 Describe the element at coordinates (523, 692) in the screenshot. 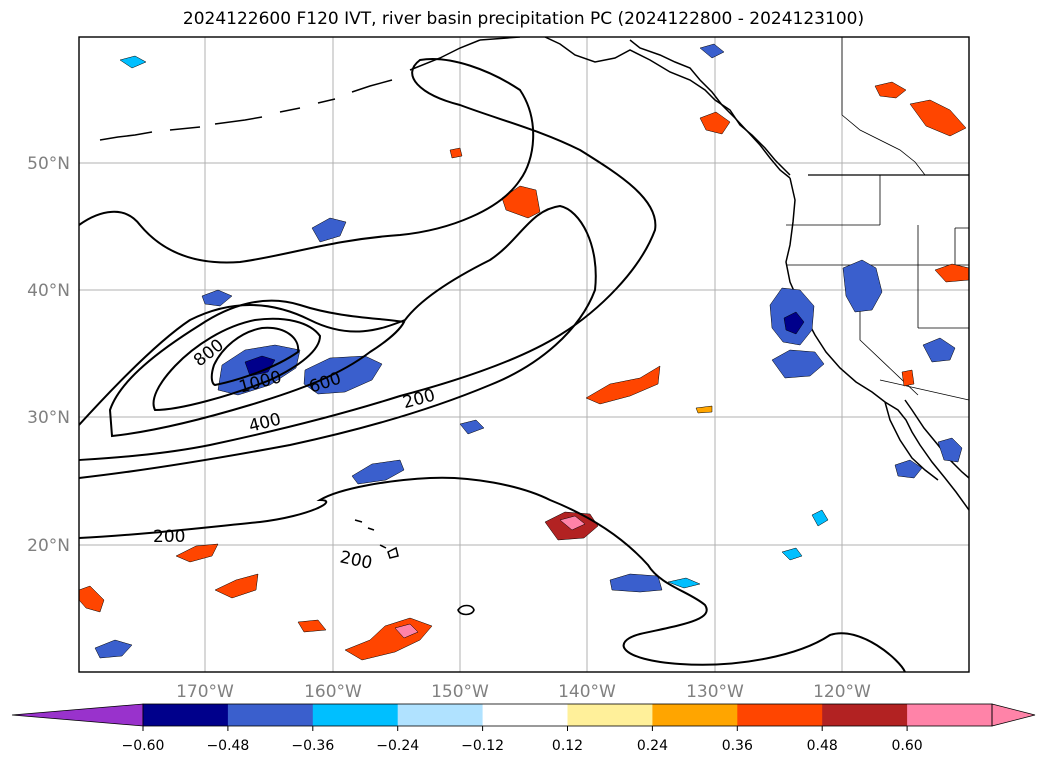

I see `longitude-labels: 170°W 160°W 150°W 140°W 130°W 120°W` at that location.